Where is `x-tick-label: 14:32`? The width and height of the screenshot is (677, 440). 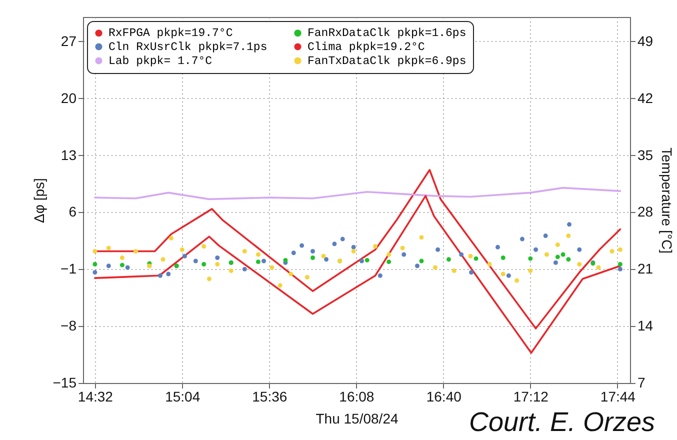 x-tick-label: 14:32 is located at coordinates (96, 396).